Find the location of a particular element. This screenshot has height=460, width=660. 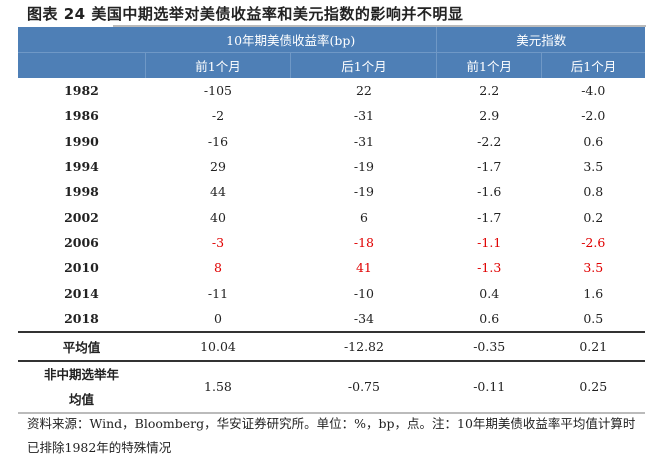

year-cell: 2002 is located at coordinates (81, 217).